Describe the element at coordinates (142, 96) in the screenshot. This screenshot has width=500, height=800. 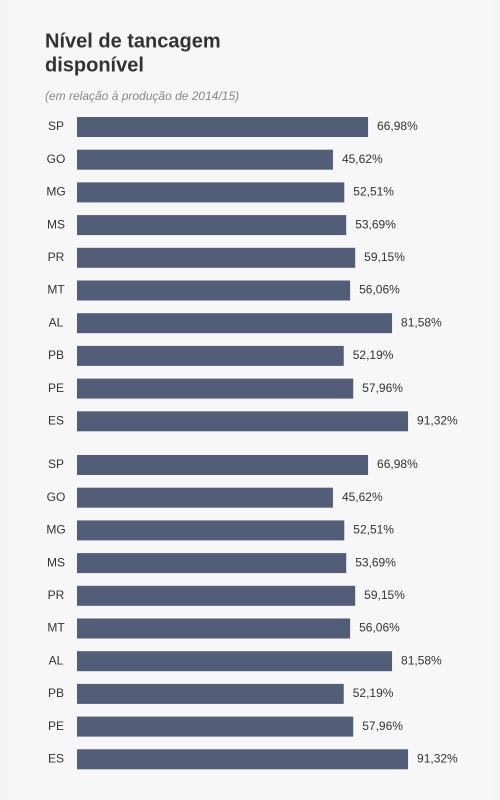
I see `chart-subtitle: (em relação à produção de 2014/15)` at that location.